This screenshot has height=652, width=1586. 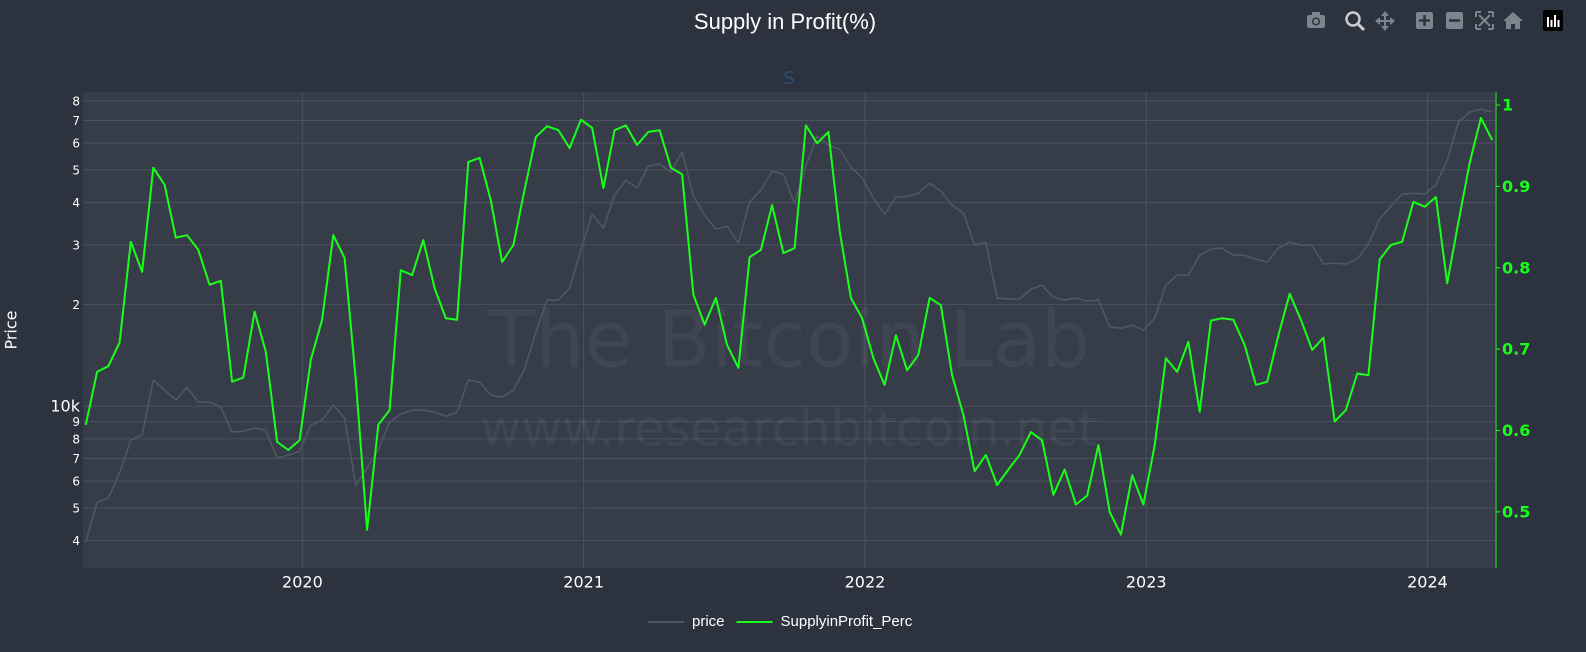 What do you see at coordinates (1424, 20) in the screenshot?
I see `zoom-in-button` at bounding box center [1424, 20].